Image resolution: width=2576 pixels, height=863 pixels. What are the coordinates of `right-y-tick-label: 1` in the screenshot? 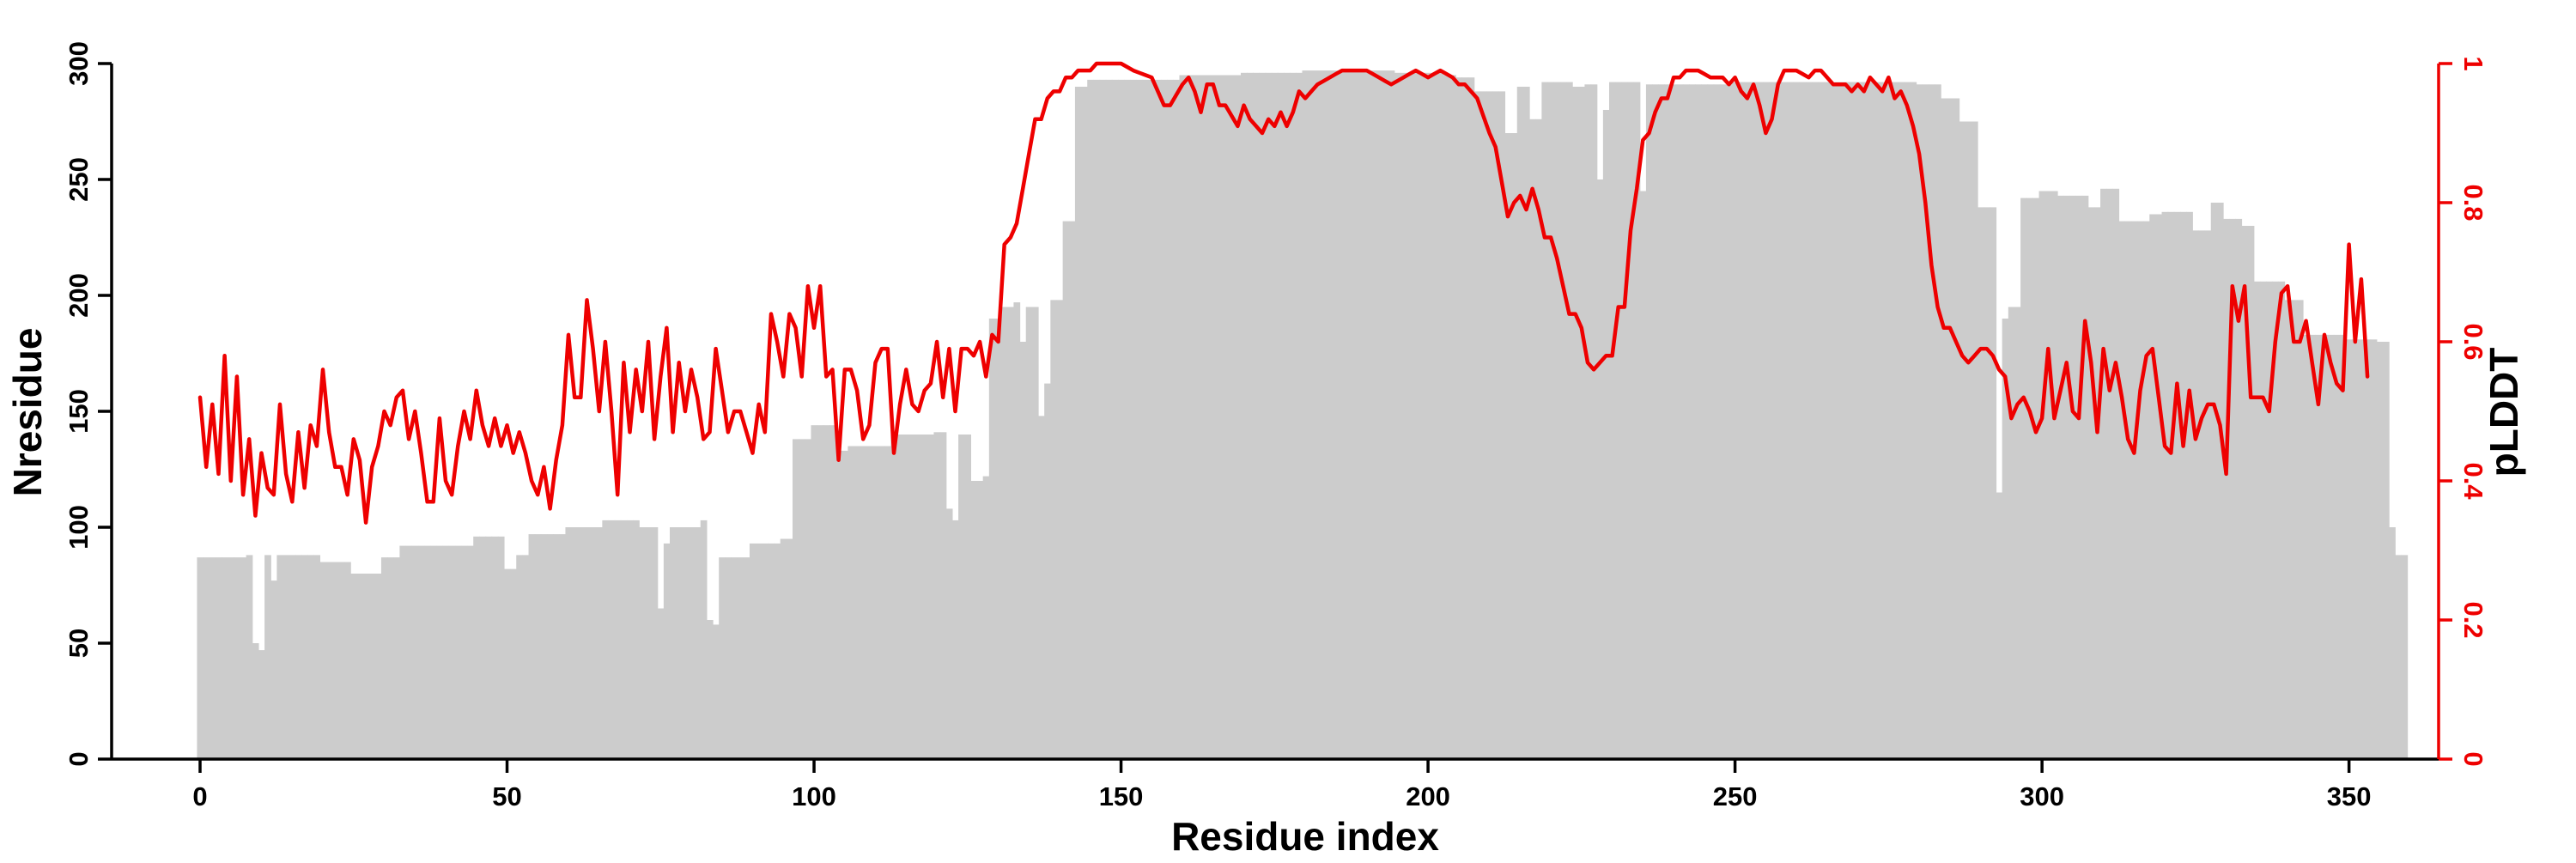 It's located at (2473, 63).